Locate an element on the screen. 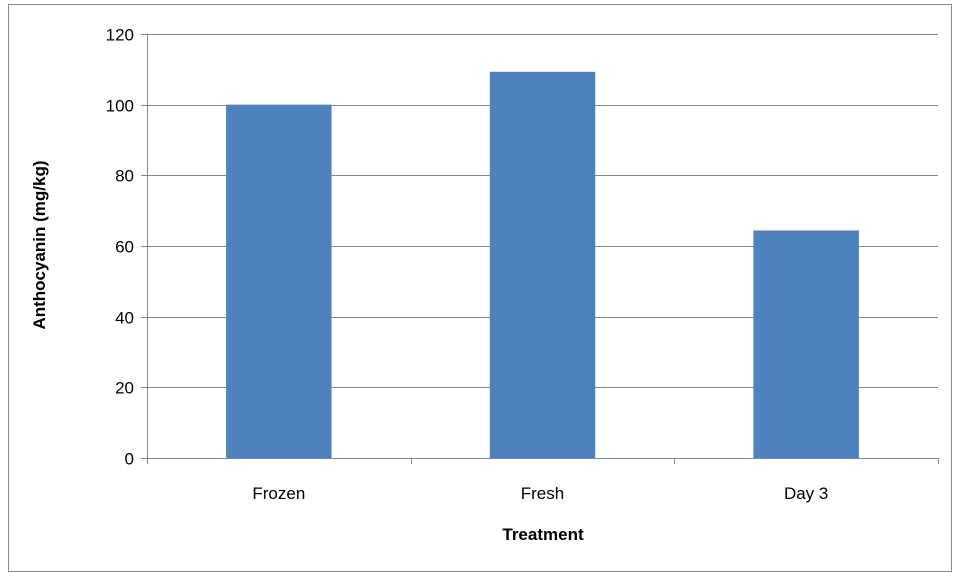  x-tick-labels: Frozen Fresh Day 3 is located at coordinates (540, 493).